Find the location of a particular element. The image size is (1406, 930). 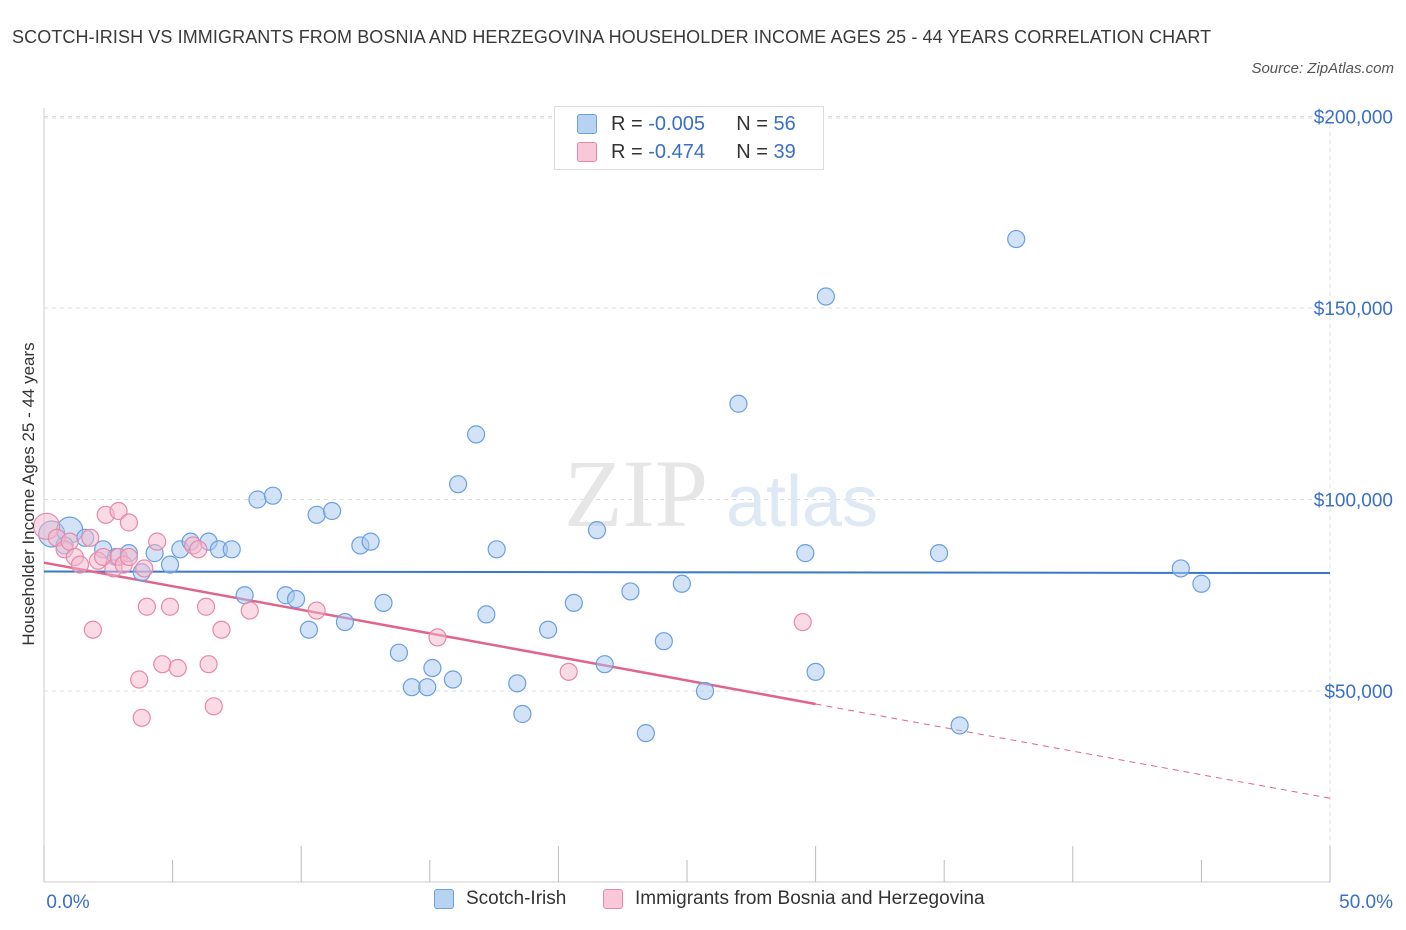

trend-line is located at coordinates (687, 572).